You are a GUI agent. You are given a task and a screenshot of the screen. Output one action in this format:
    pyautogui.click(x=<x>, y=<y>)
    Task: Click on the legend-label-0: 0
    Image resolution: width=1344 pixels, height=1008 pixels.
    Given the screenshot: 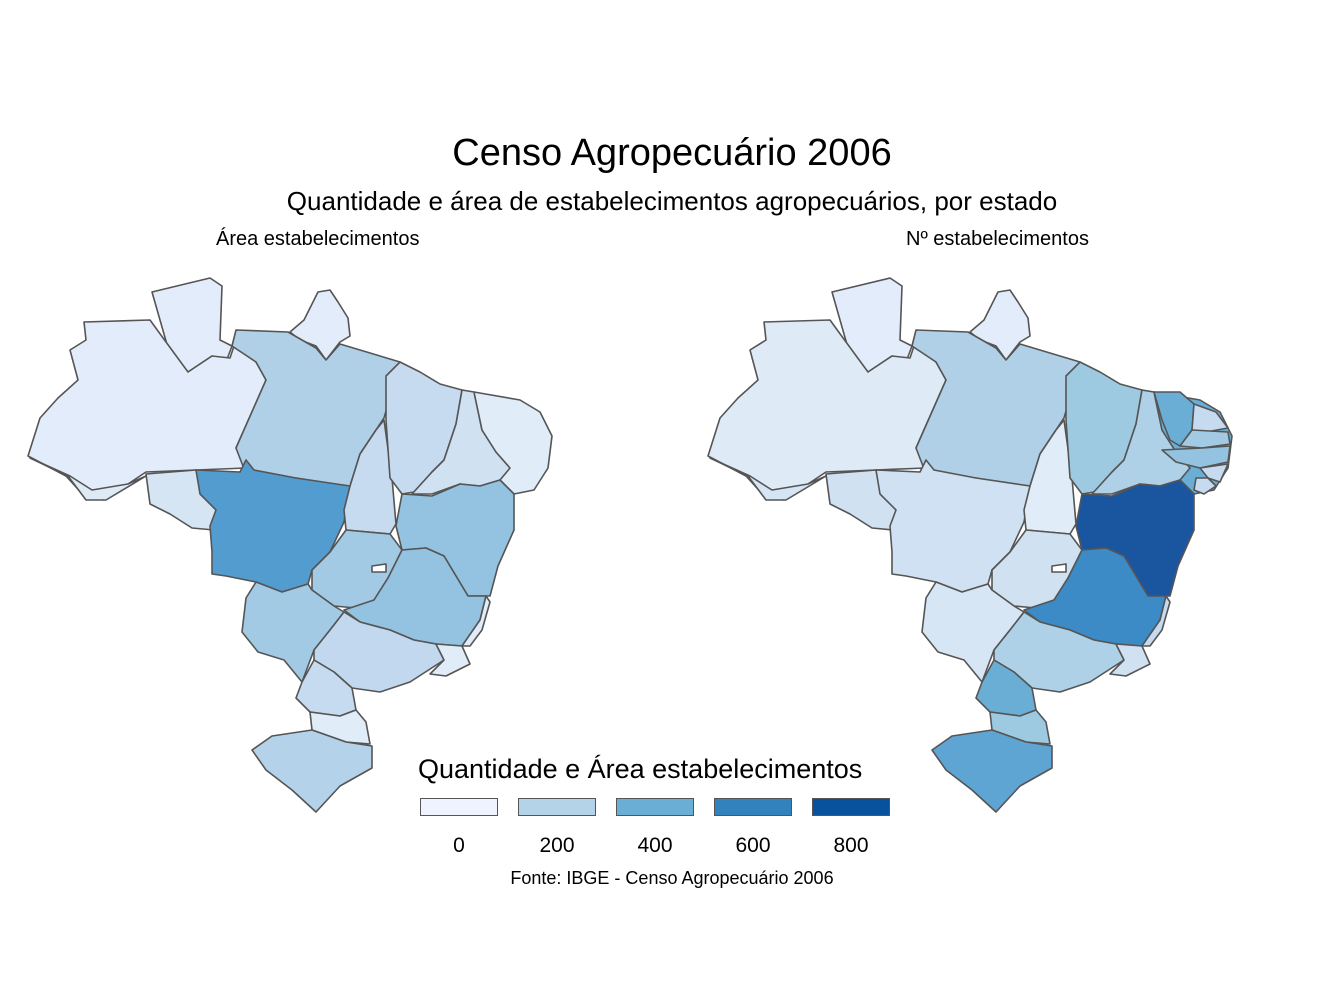 What is the action you would take?
    pyautogui.click(x=459, y=845)
    